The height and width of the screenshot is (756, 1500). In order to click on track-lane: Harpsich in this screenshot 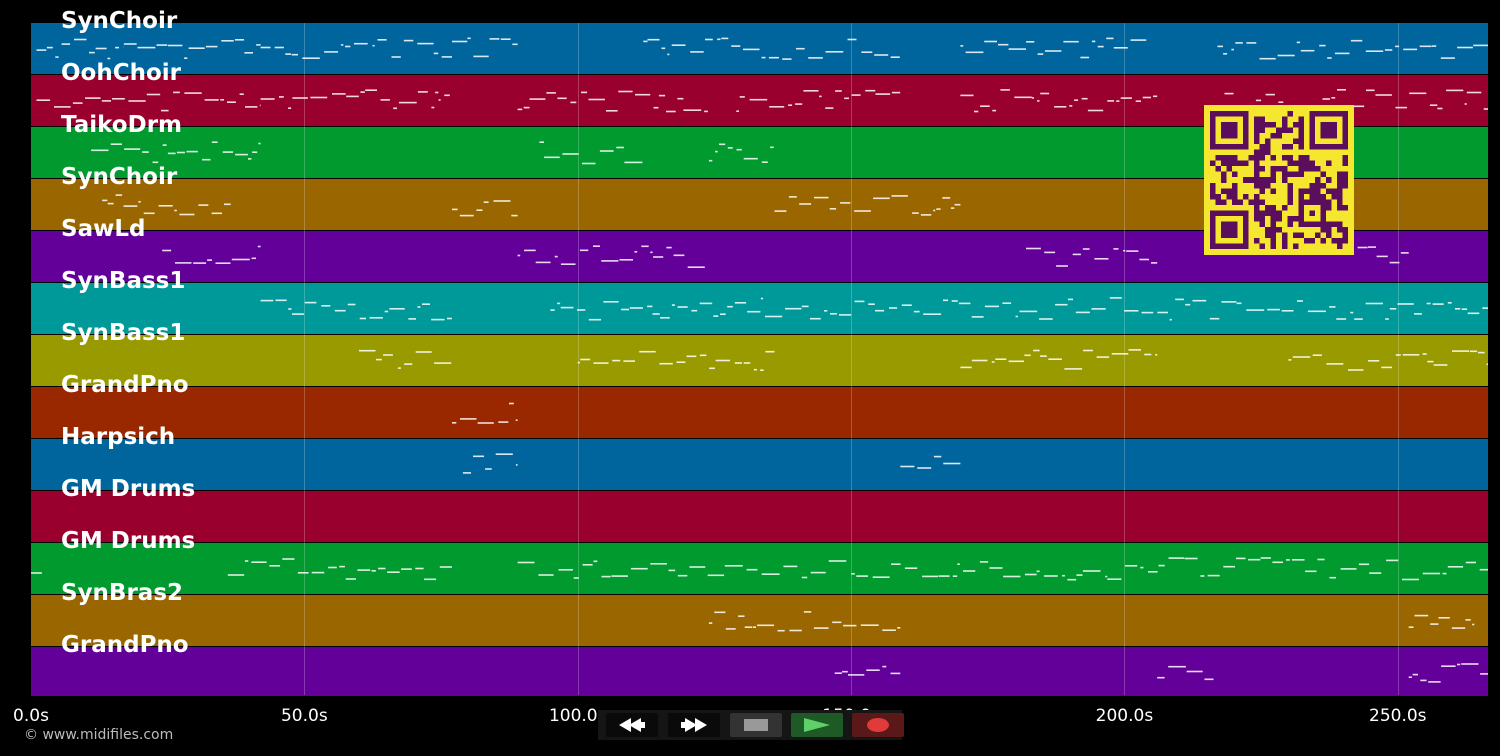, I will do `click(759, 457)`.